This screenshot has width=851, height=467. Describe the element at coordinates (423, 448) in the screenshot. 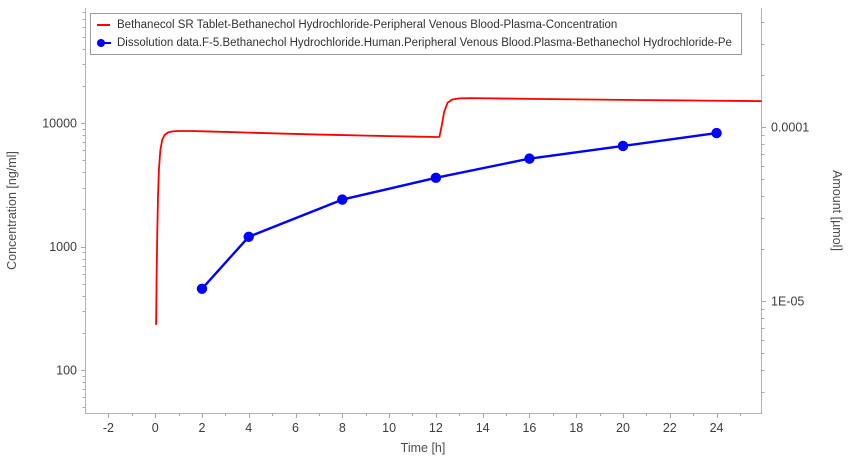

I see `x-axis-label: Time [h]` at that location.